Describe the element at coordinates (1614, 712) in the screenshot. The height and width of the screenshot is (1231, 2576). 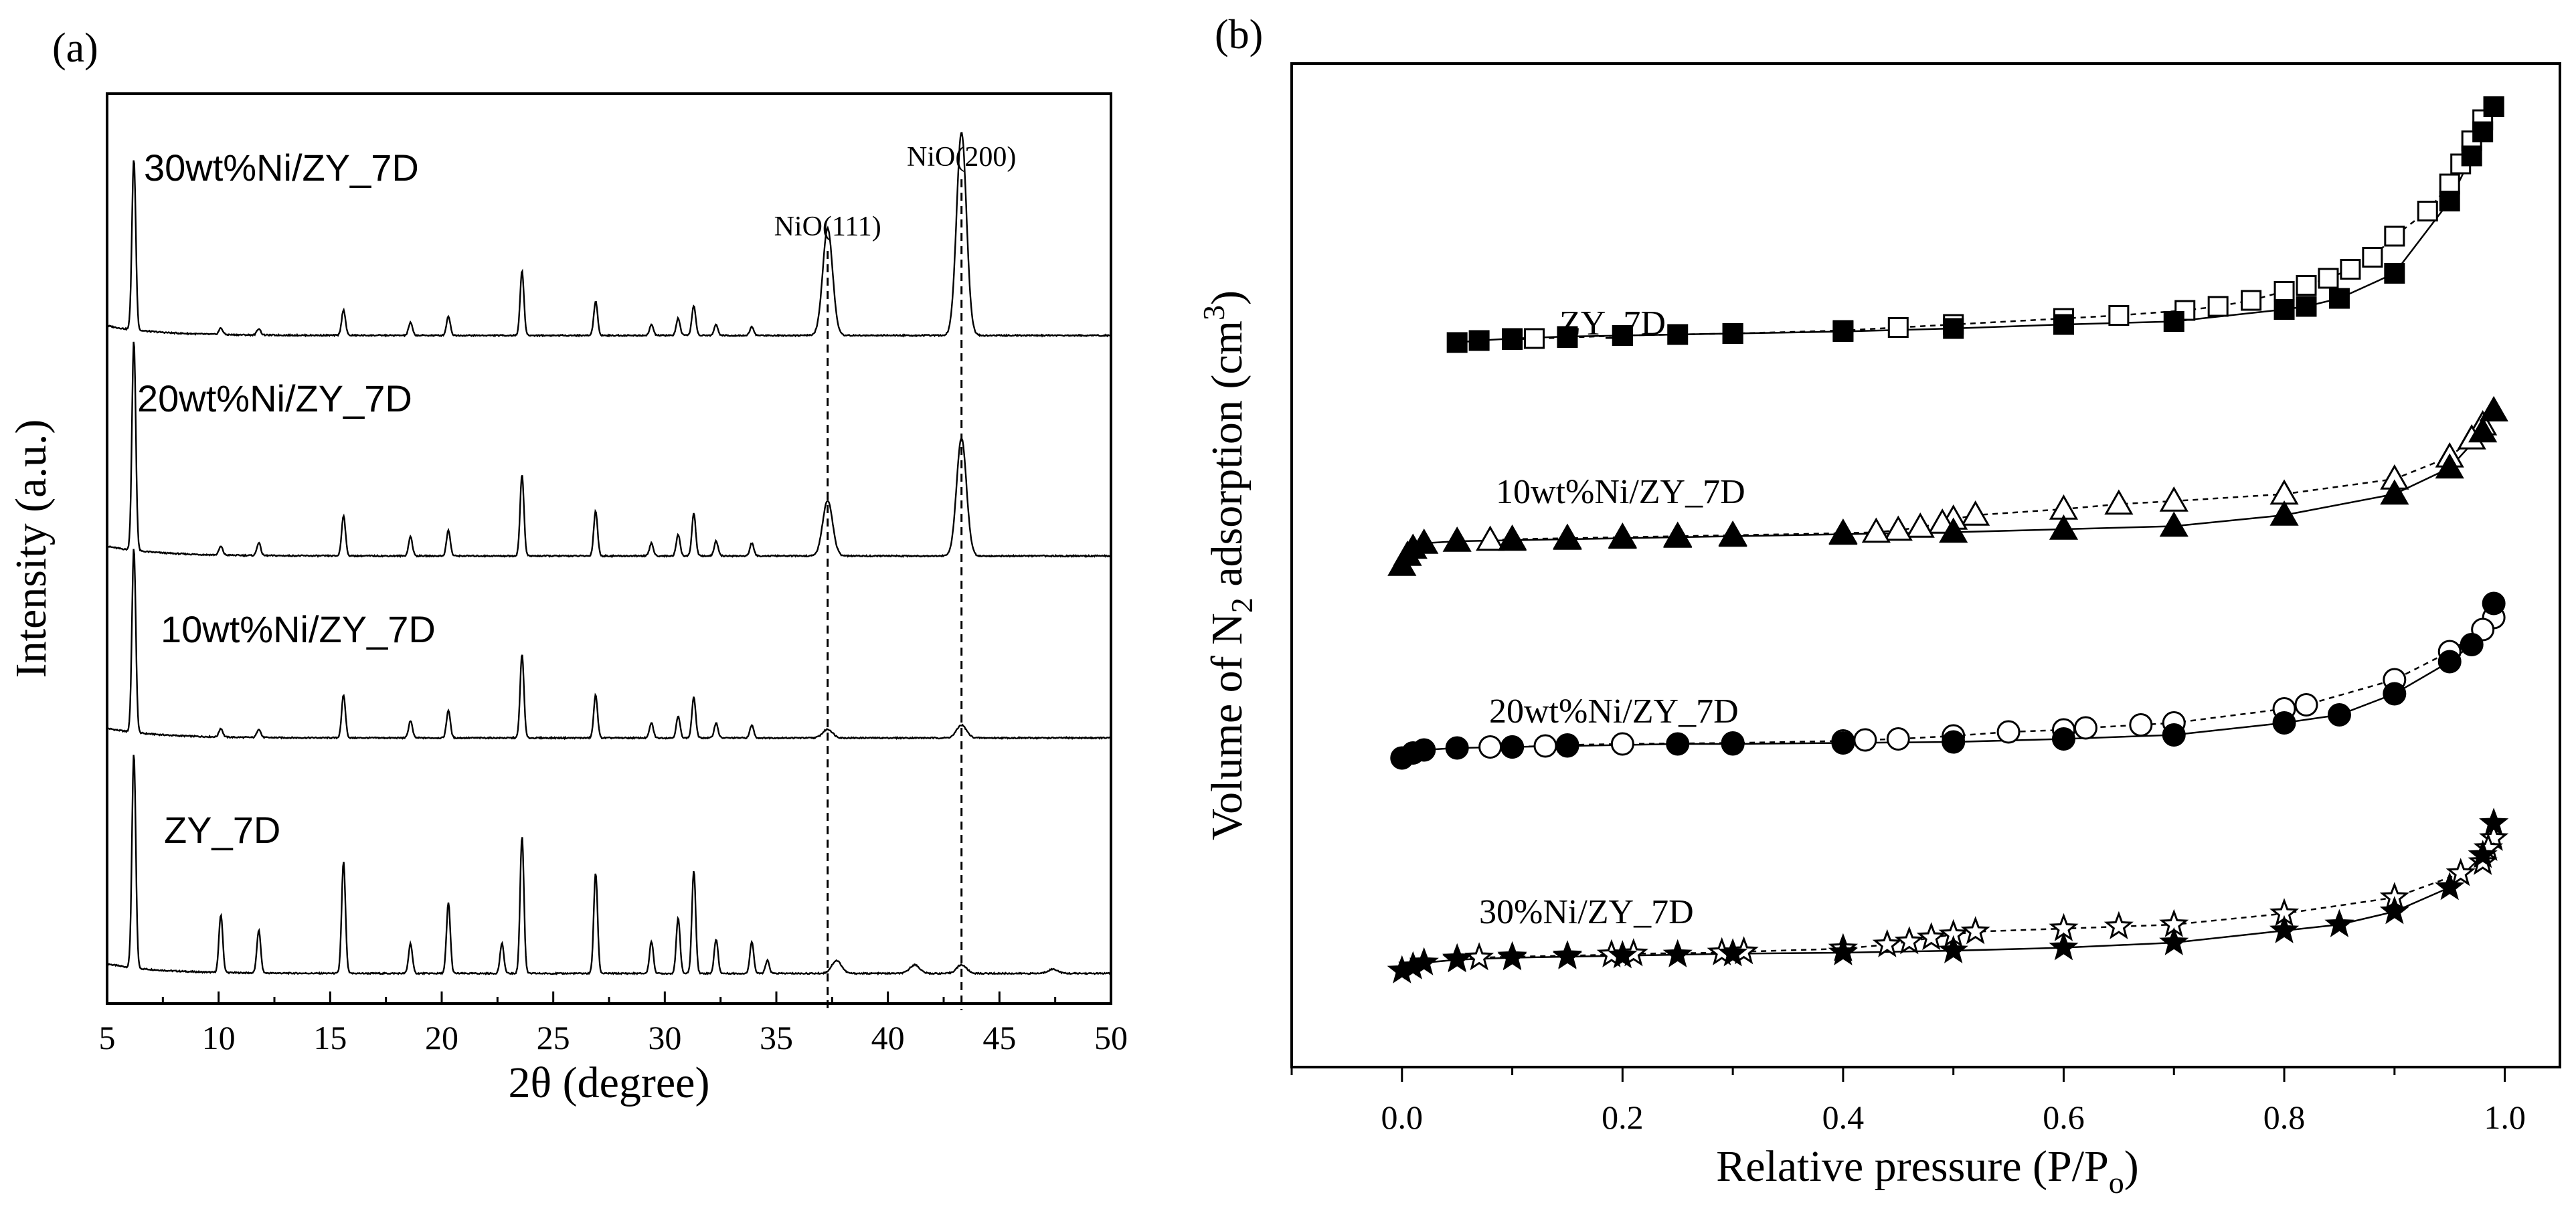
I see `isotherm-series-label-20wt-ni-zy-7d: 20wt%Ni/ZY_7D` at that location.